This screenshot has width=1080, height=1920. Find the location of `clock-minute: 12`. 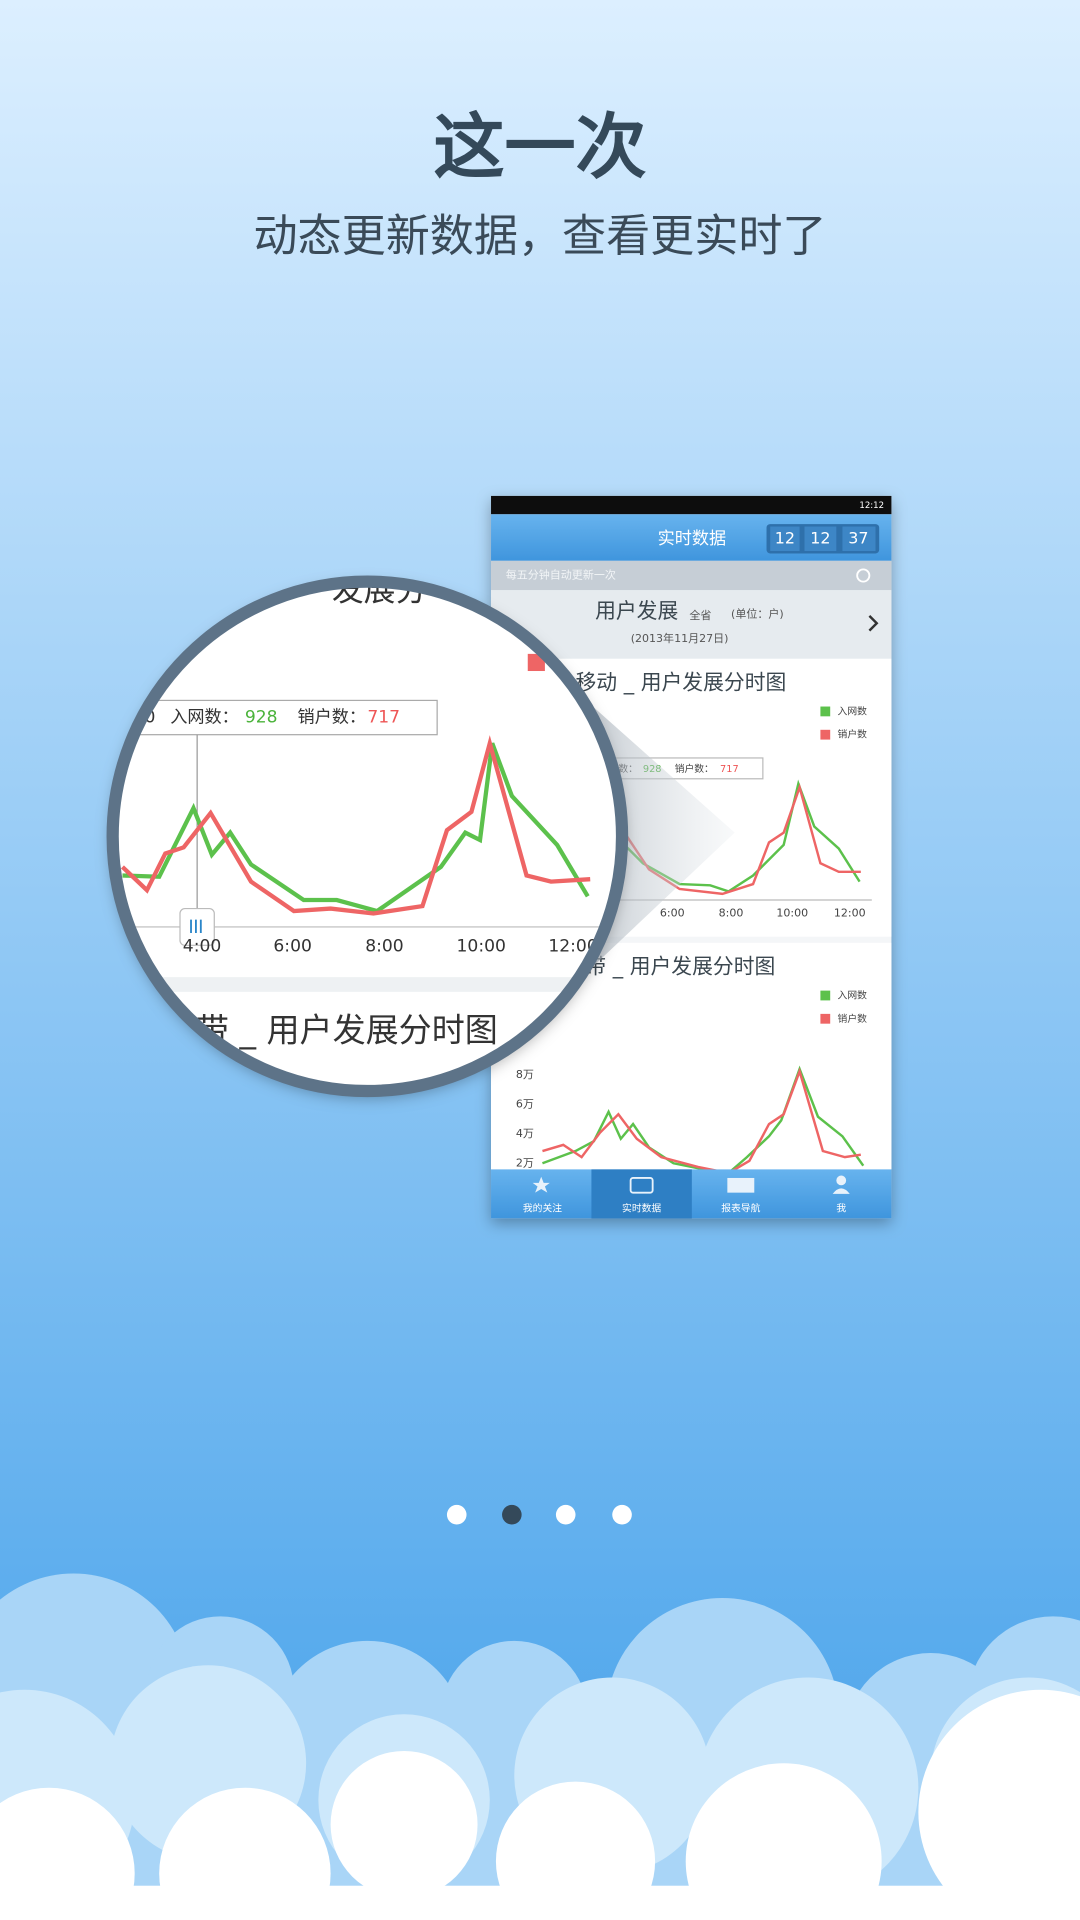

clock-minute: 12 is located at coordinates (820, 537).